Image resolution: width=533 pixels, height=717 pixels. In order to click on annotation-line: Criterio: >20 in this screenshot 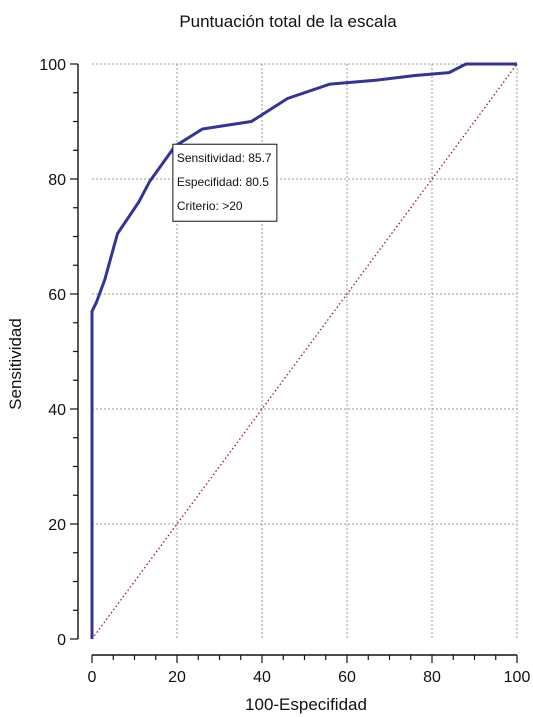, I will do `click(210, 206)`.